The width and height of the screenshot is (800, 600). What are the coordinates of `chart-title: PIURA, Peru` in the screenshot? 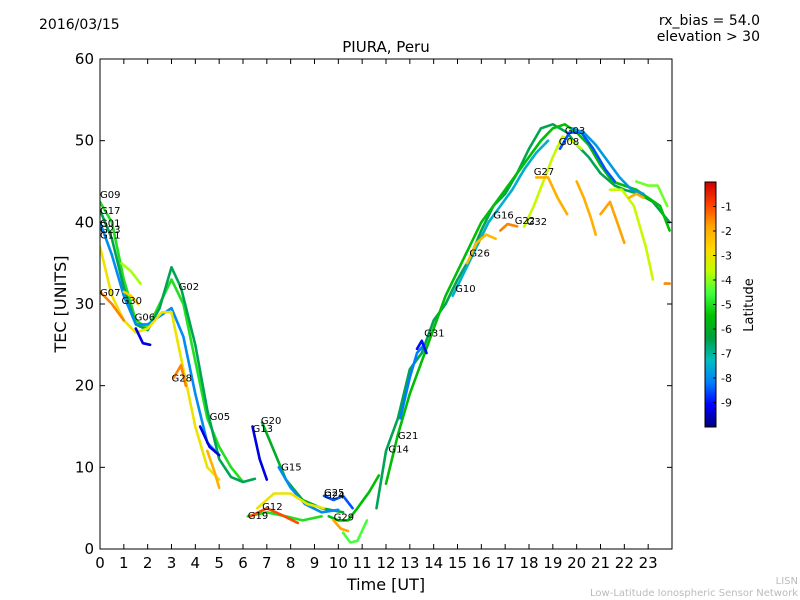 It's located at (385, 47).